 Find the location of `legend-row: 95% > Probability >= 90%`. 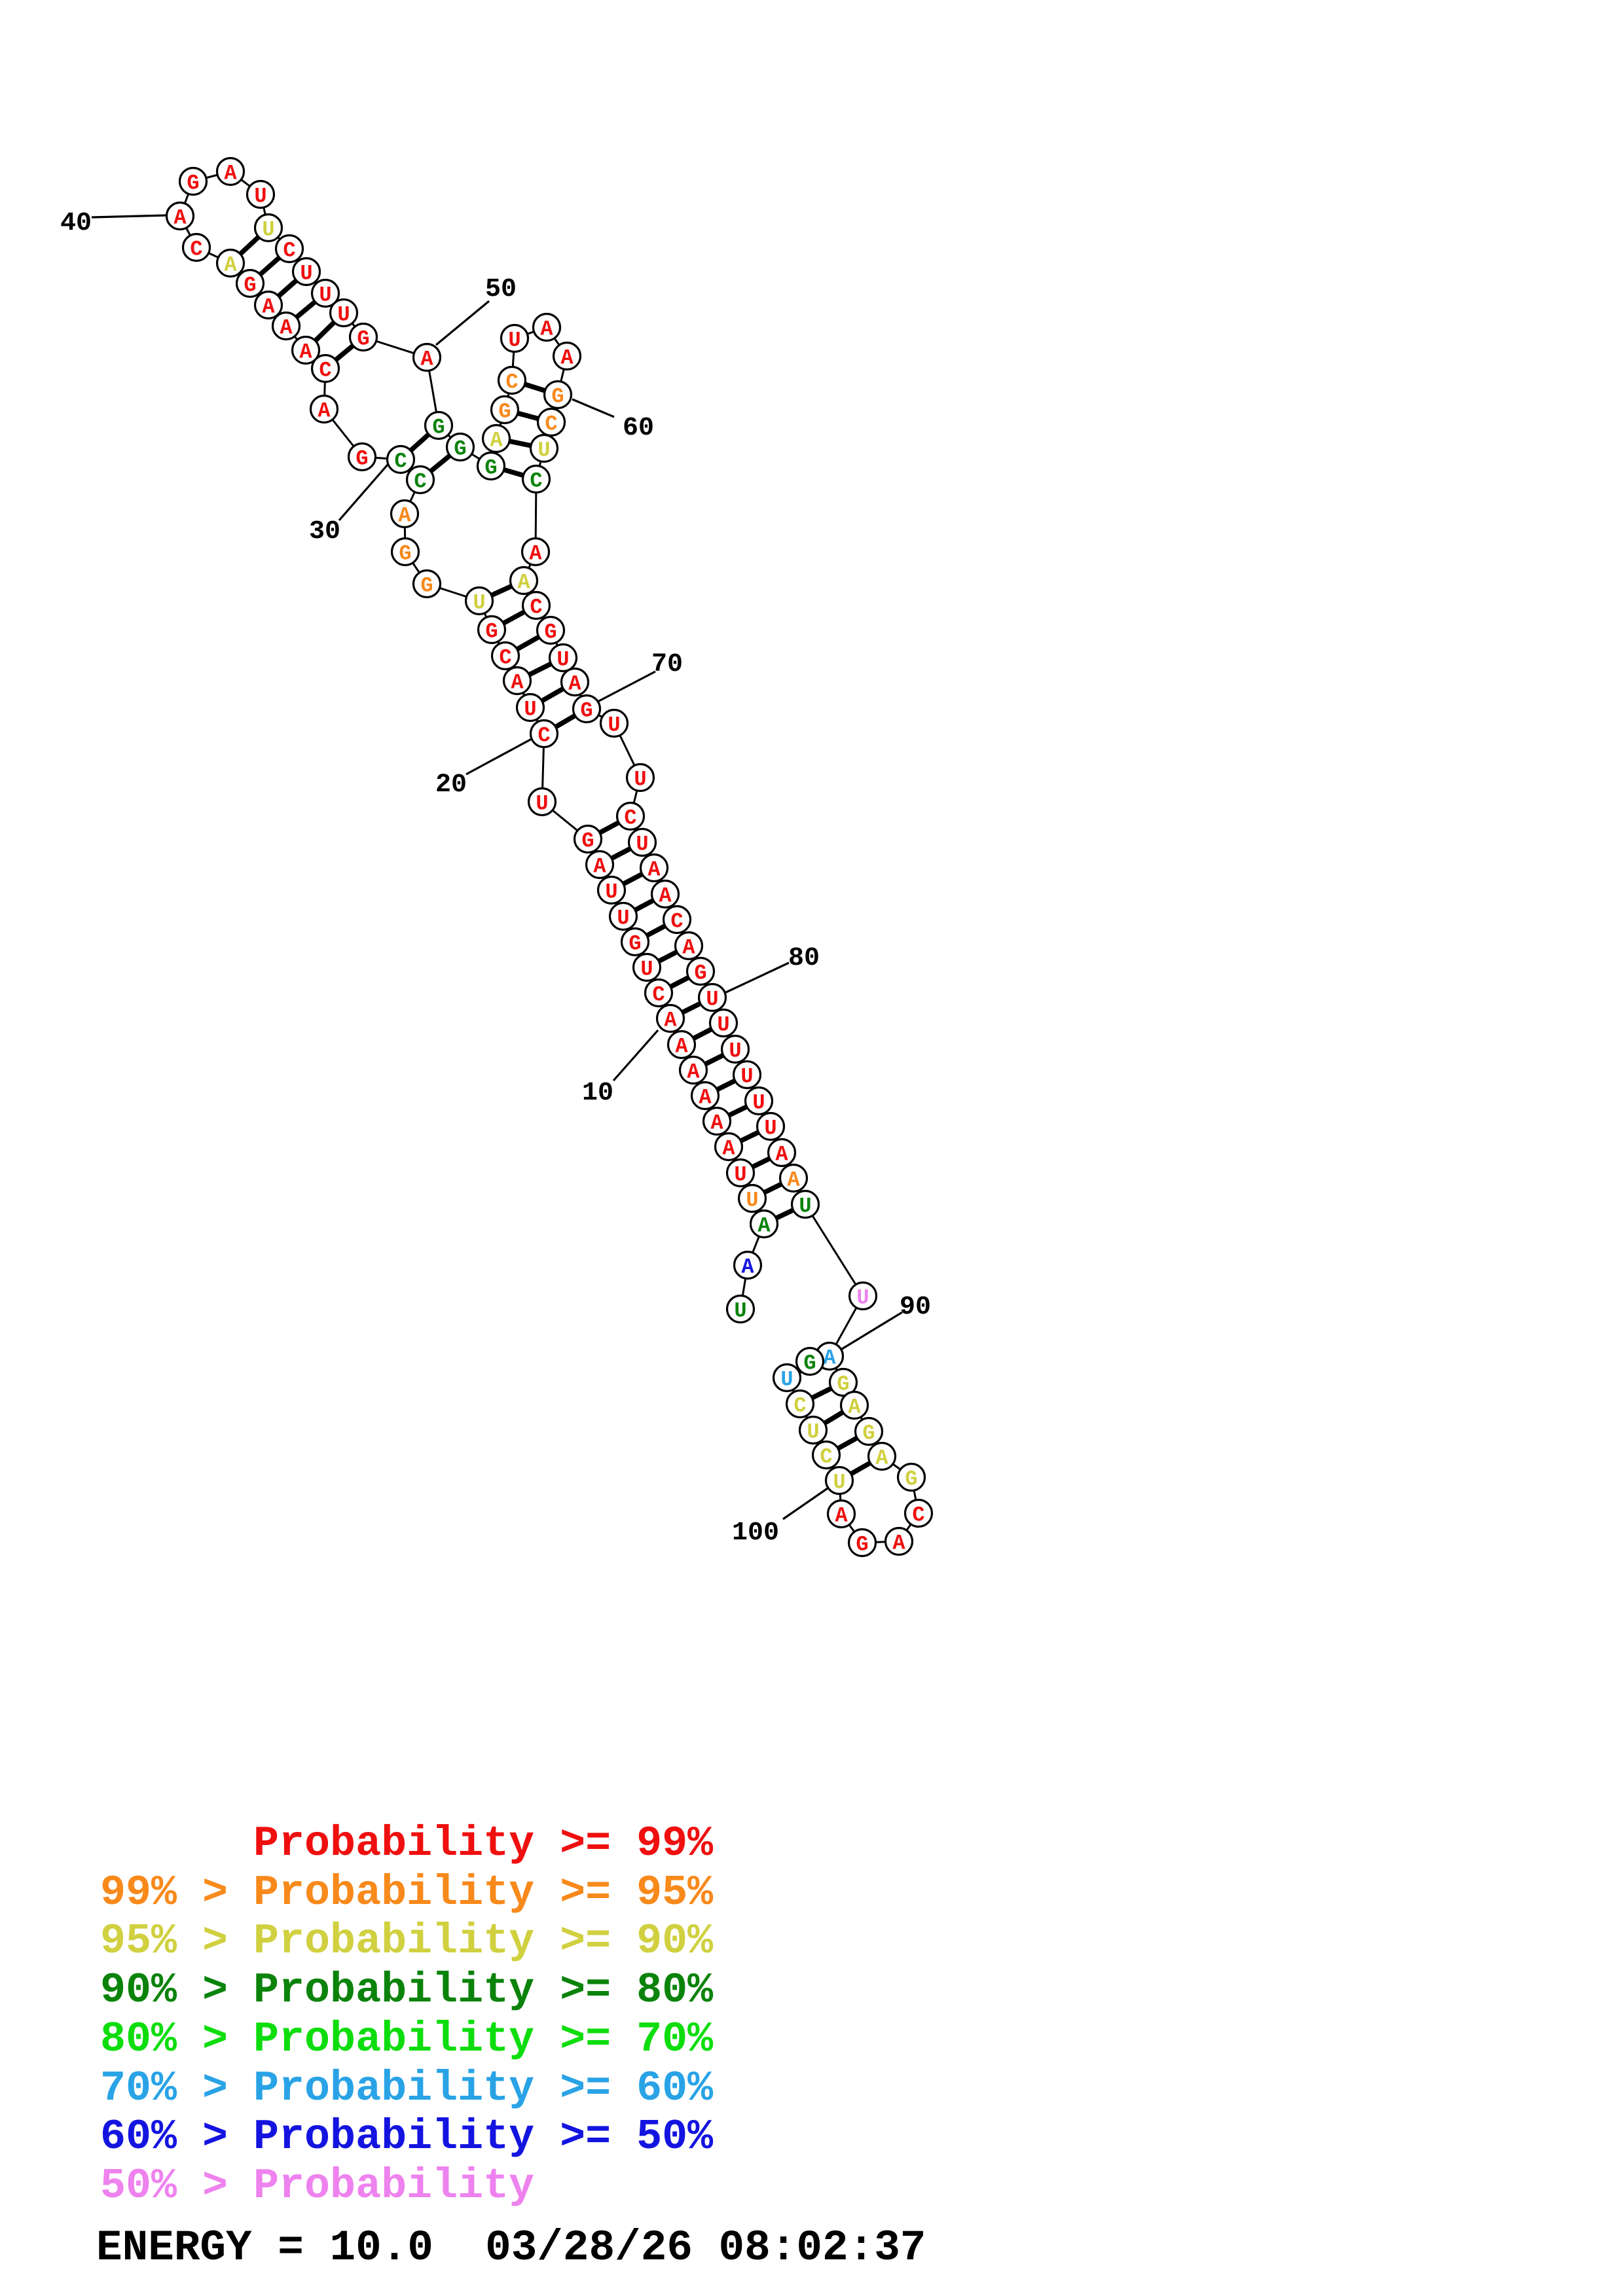

legend-row: 95% > Probability >= 90% is located at coordinates (407, 1941).